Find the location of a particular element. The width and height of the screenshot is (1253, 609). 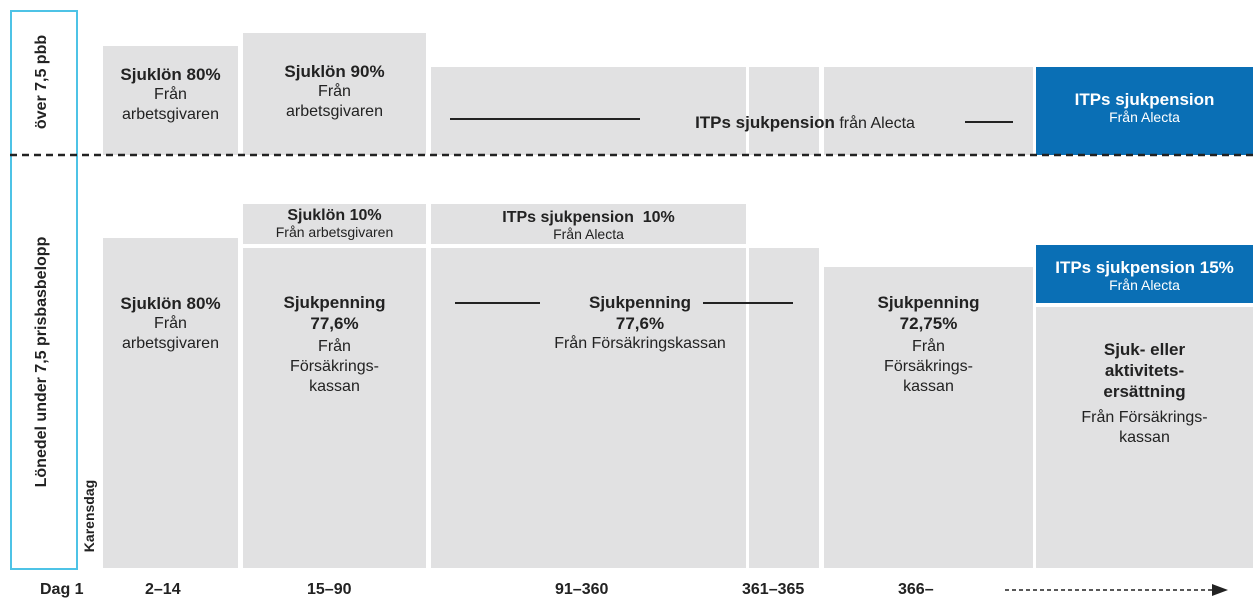

block: ITPs sjukpension 15% Från Alecta is located at coordinates (1144, 274).